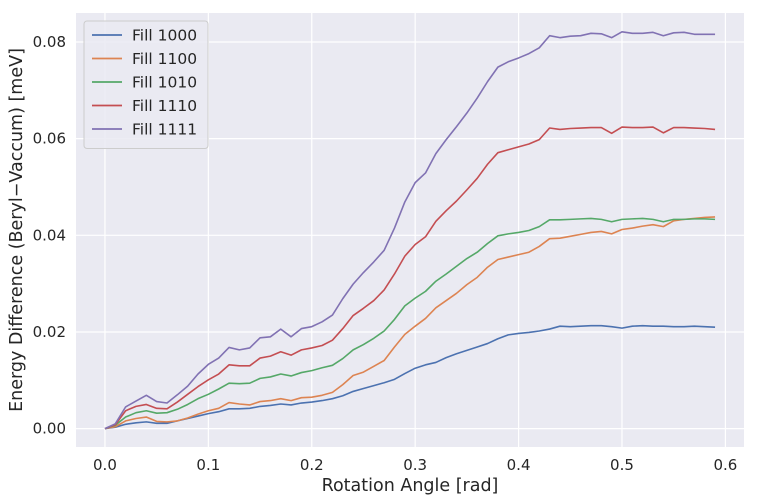 This screenshot has height=501, width=757. I want to click on legend-box, so click(146, 84).